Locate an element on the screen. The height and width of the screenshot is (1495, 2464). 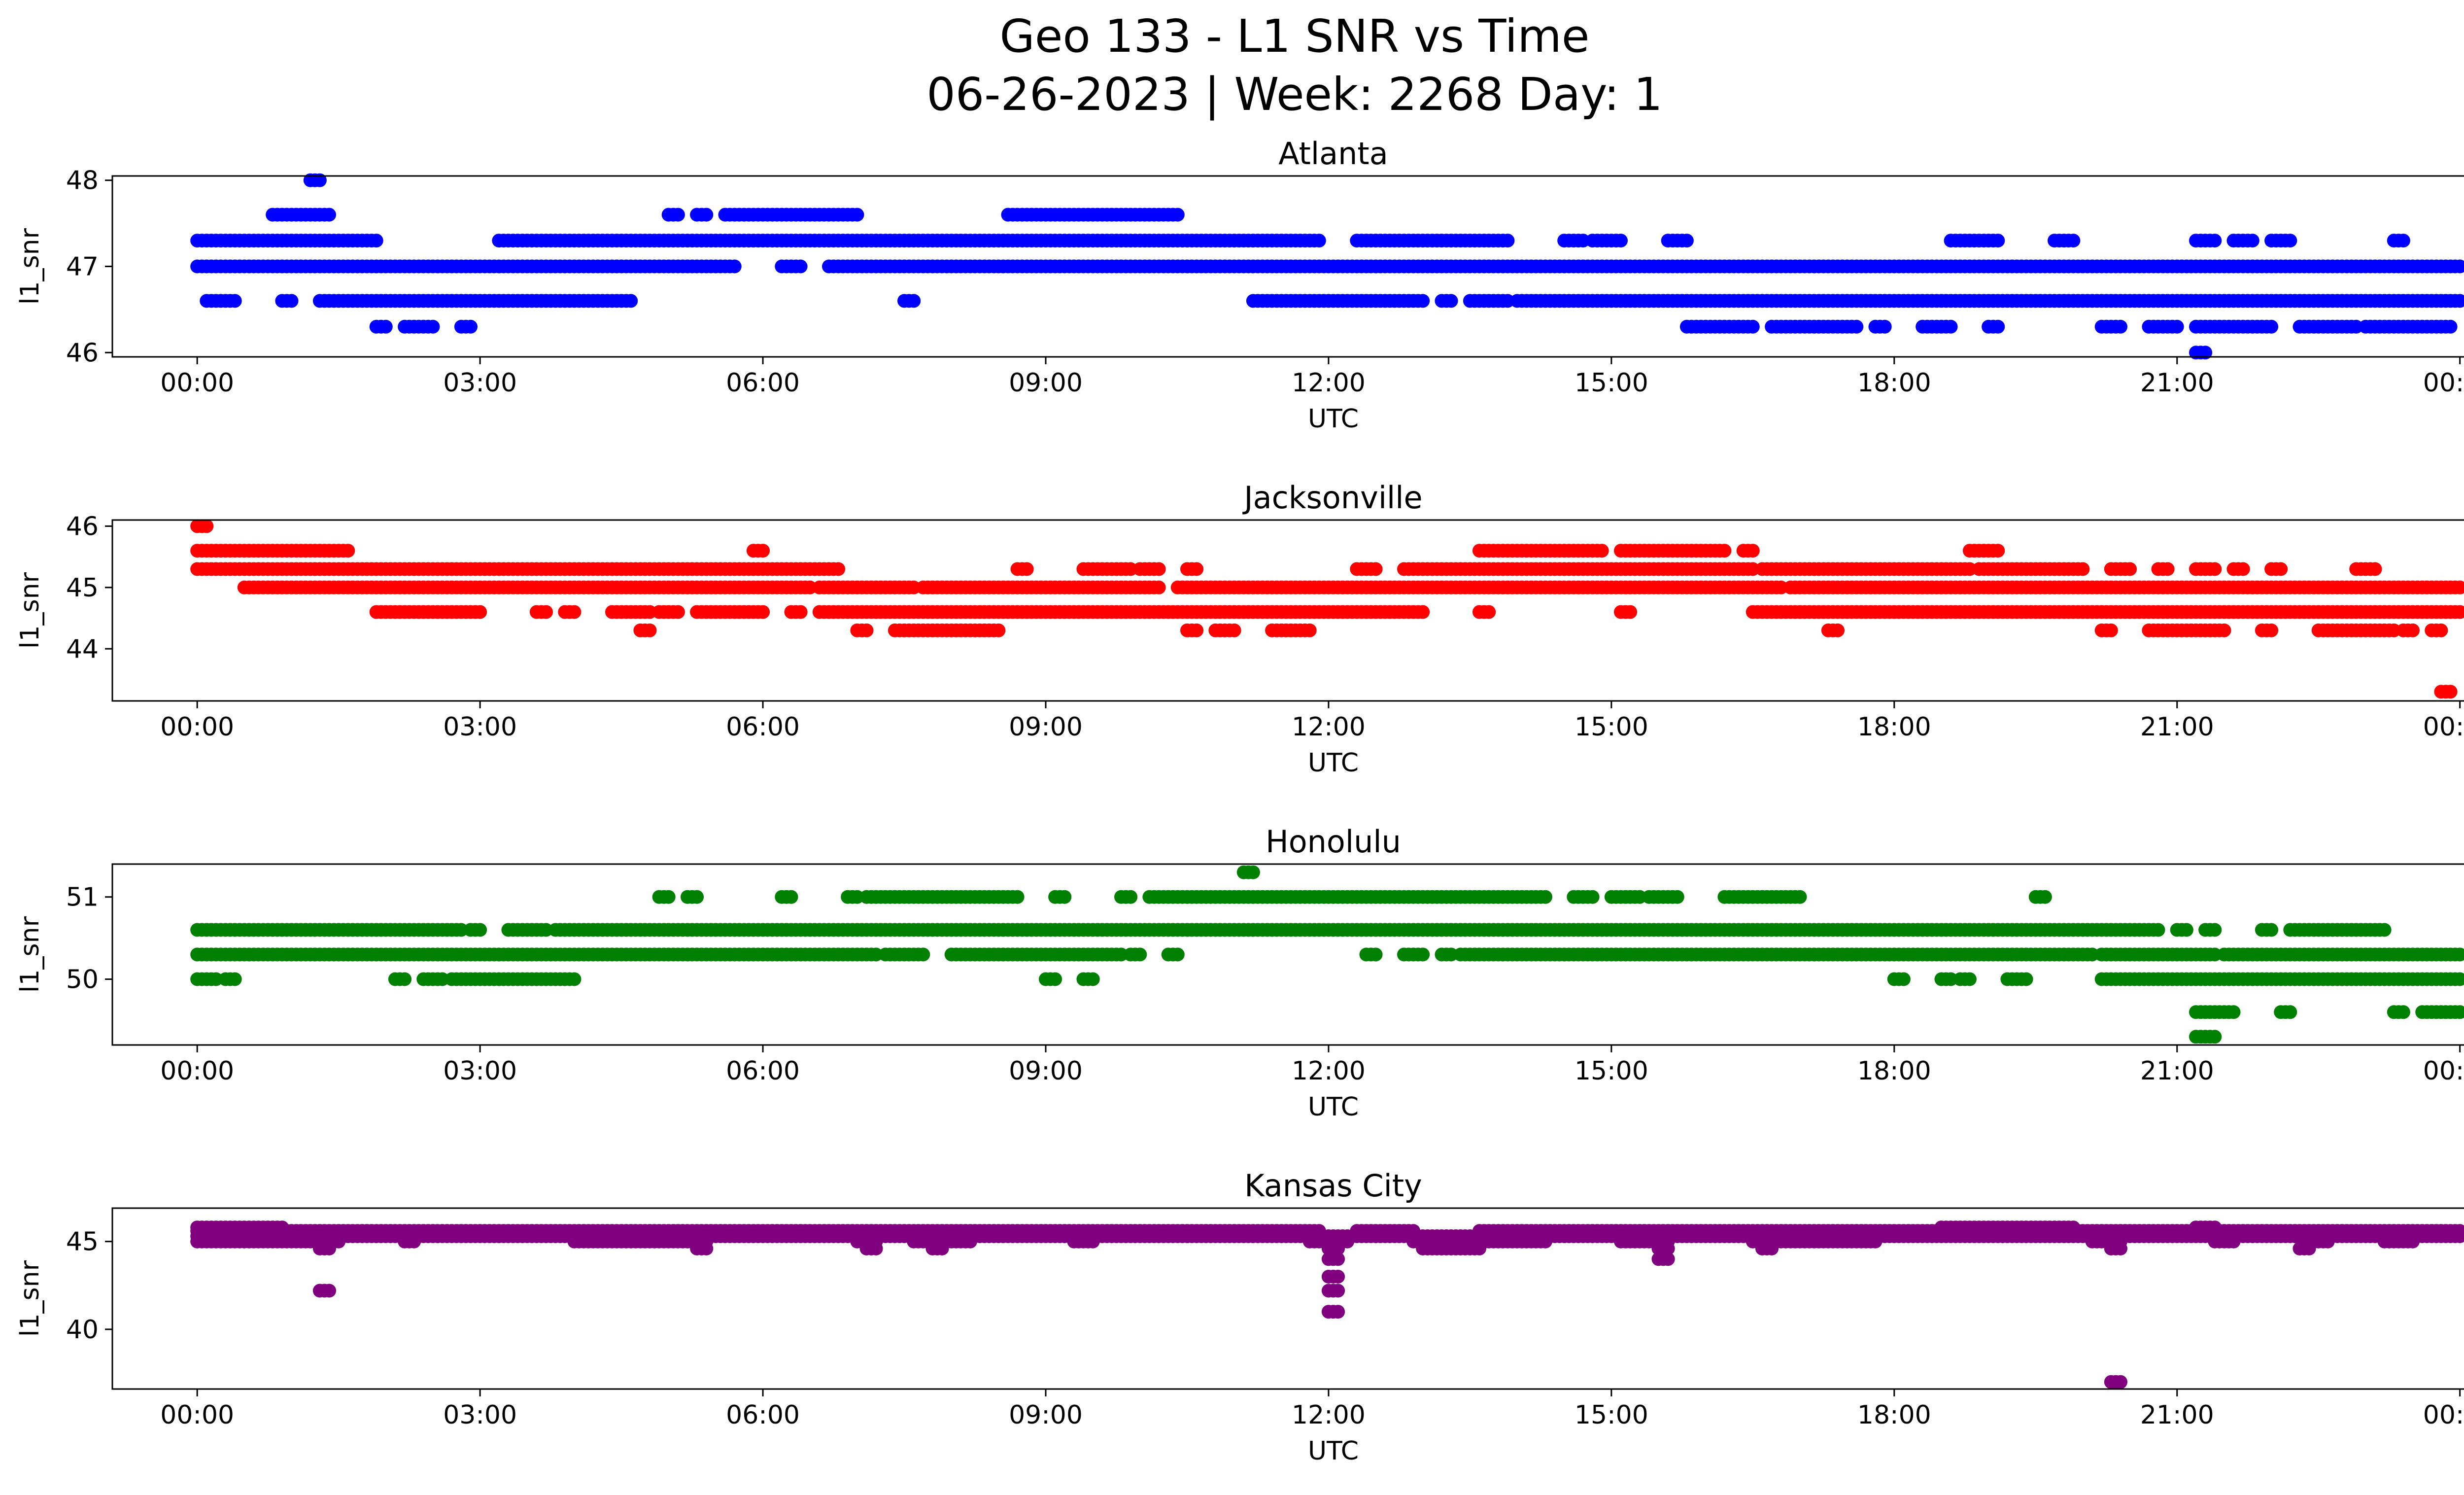
y-tick-label: 47 is located at coordinates (82, 267).